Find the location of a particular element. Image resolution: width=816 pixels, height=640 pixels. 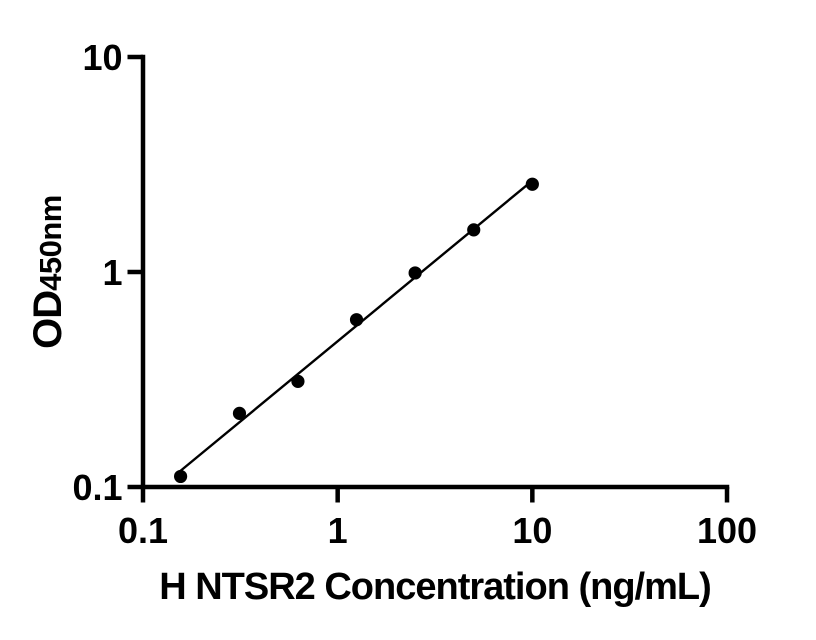

x-axis-title: H NTSR2 Concentration (ng/mL) is located at coordinates (435, 587).